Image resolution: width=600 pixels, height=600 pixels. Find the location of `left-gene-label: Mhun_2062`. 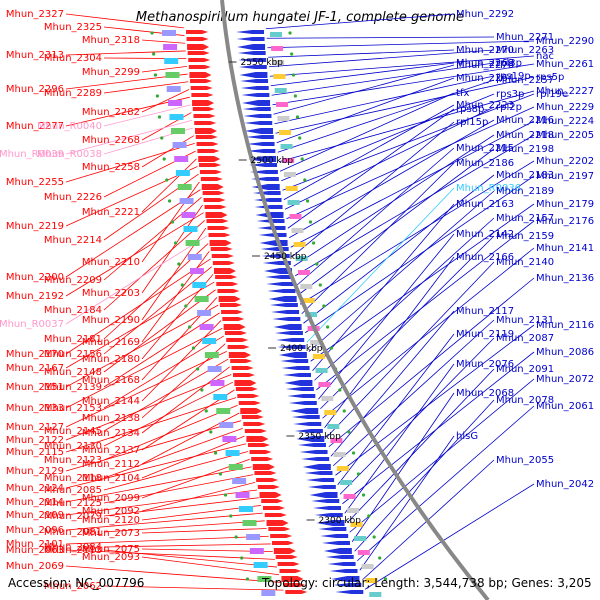

left-gene-label: Mhun_2062 is located at coordinates (73, 586).